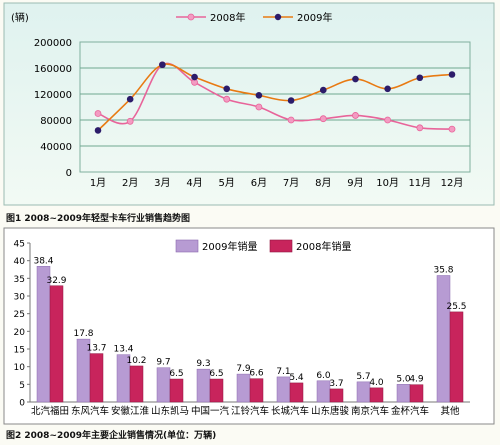 This screenshot has width=500, height=445. I want to click on bar-value-label: 5.0, so click(403, 379).